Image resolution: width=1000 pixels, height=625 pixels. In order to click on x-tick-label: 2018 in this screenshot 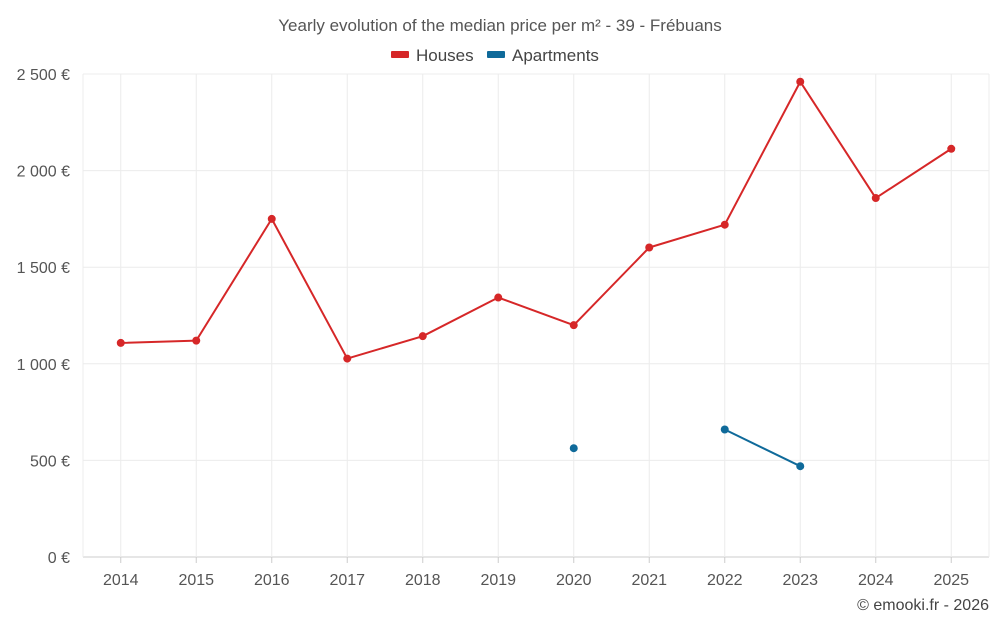, I will do `click(423, 580)`.